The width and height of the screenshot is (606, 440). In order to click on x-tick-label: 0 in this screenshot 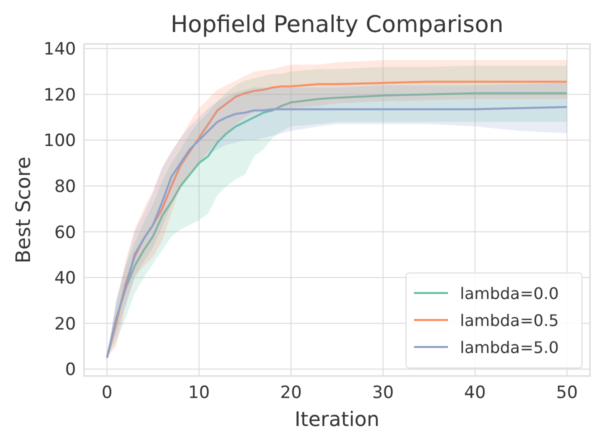, I will do `click(107, 393)`.